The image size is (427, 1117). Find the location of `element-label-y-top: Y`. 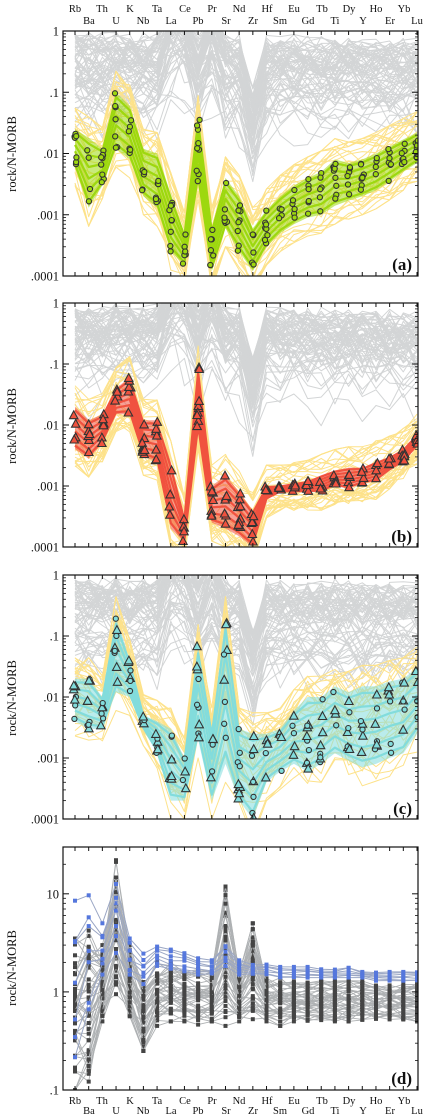

element-label-y-top: Y is located at coordinates (363, 21).